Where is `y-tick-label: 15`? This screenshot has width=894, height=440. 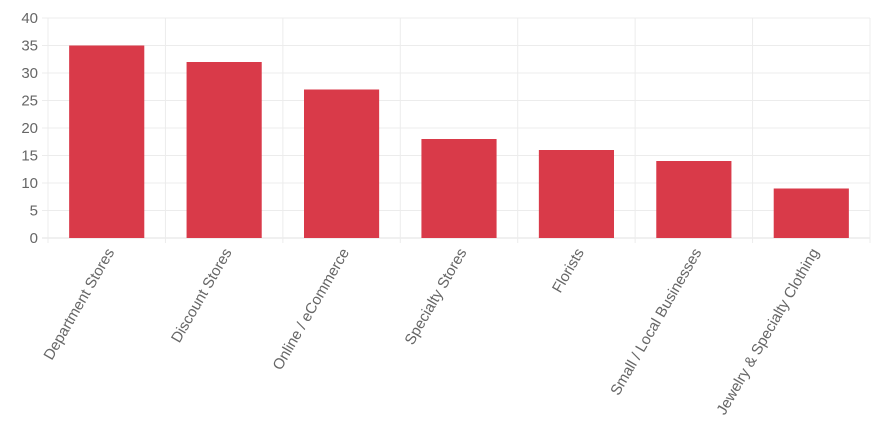
y-tick-label: 15 is located at coordinates (29, 156).